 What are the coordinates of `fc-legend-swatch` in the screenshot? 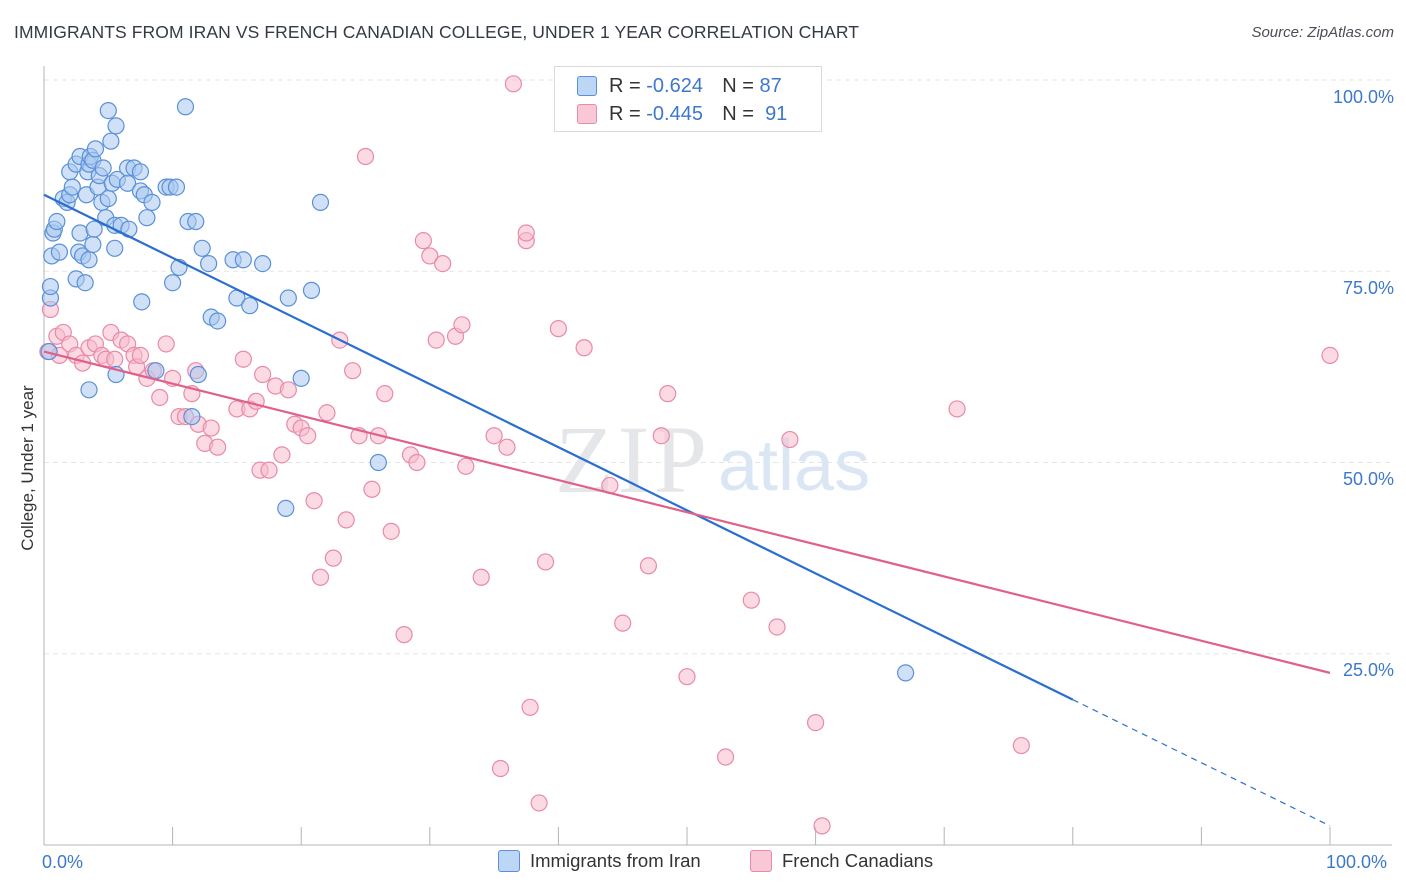 It's located at (761, 861).